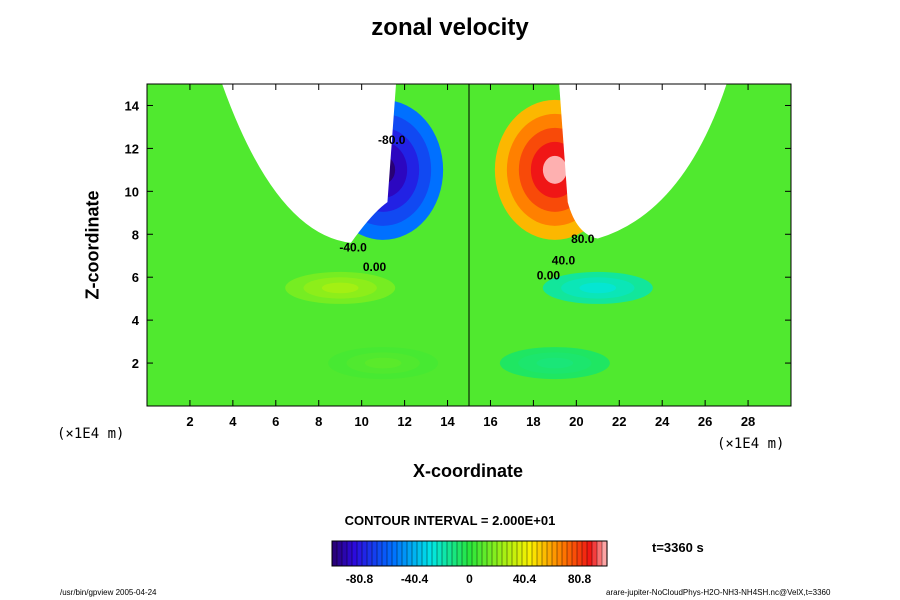 This screenshot has width=900, height=600. What do you see at coordinates (469, 579) in the screenshot?
I see `colorbar-tick-label: 0` at bounding box center [469, 579].